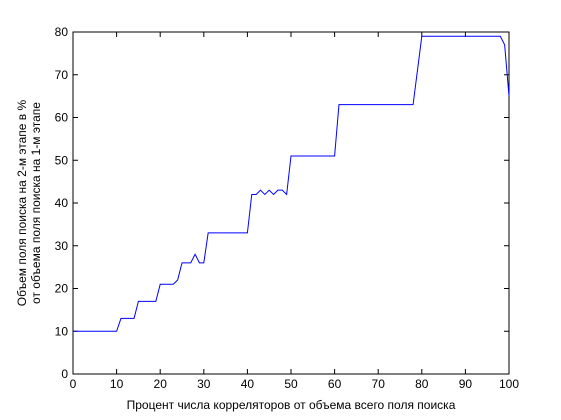 The image size is (561, 420). I want to click on y-tick-label: 30, so click(62, 246).